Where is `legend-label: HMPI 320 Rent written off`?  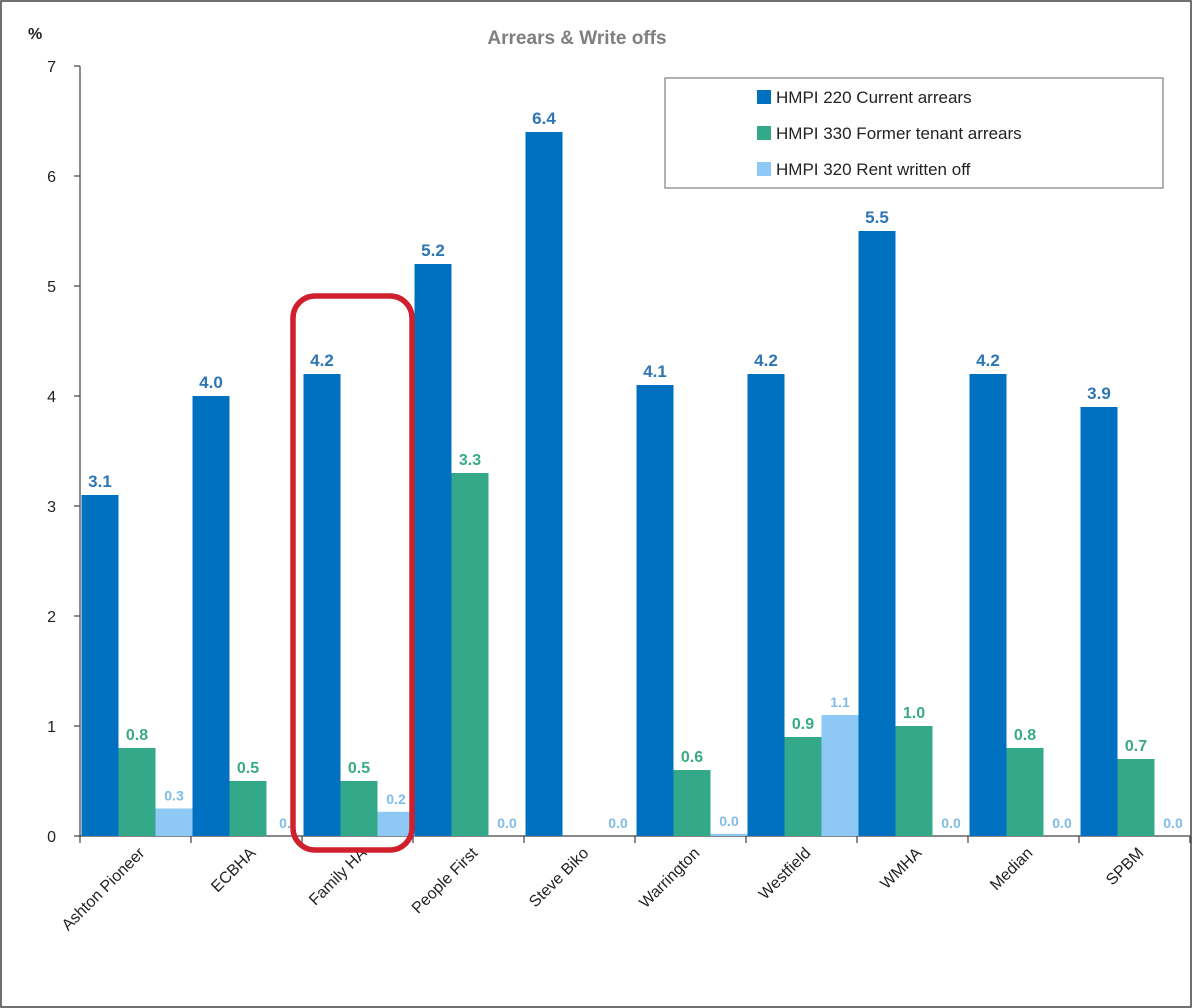
legend-label: HMPI 320 Rent written off is located at coordinates (873, 169).